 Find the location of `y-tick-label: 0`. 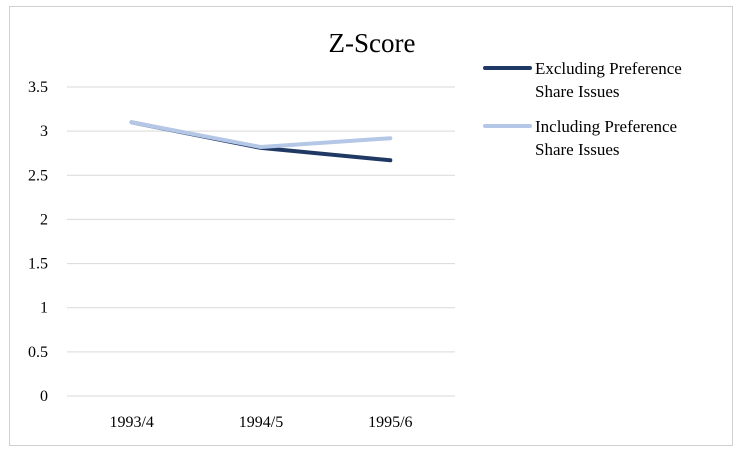

y-tick-label: 0 is located at coordinates (44, 396).